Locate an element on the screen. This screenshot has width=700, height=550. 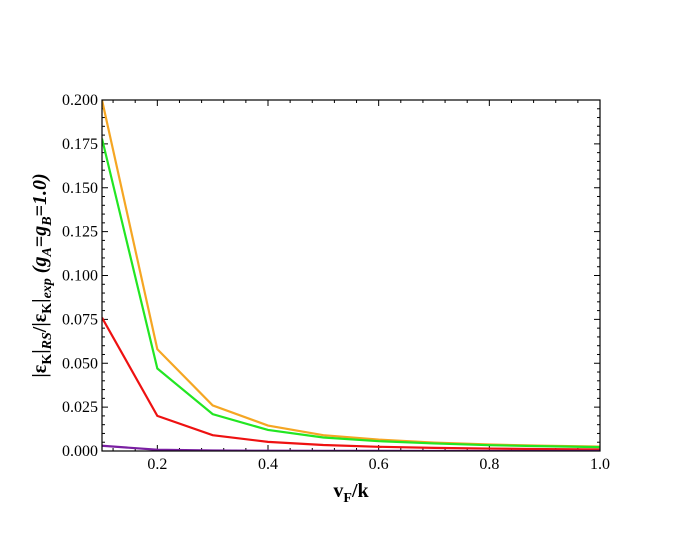
y-label-part: (g is located at coordinates (40, 268).